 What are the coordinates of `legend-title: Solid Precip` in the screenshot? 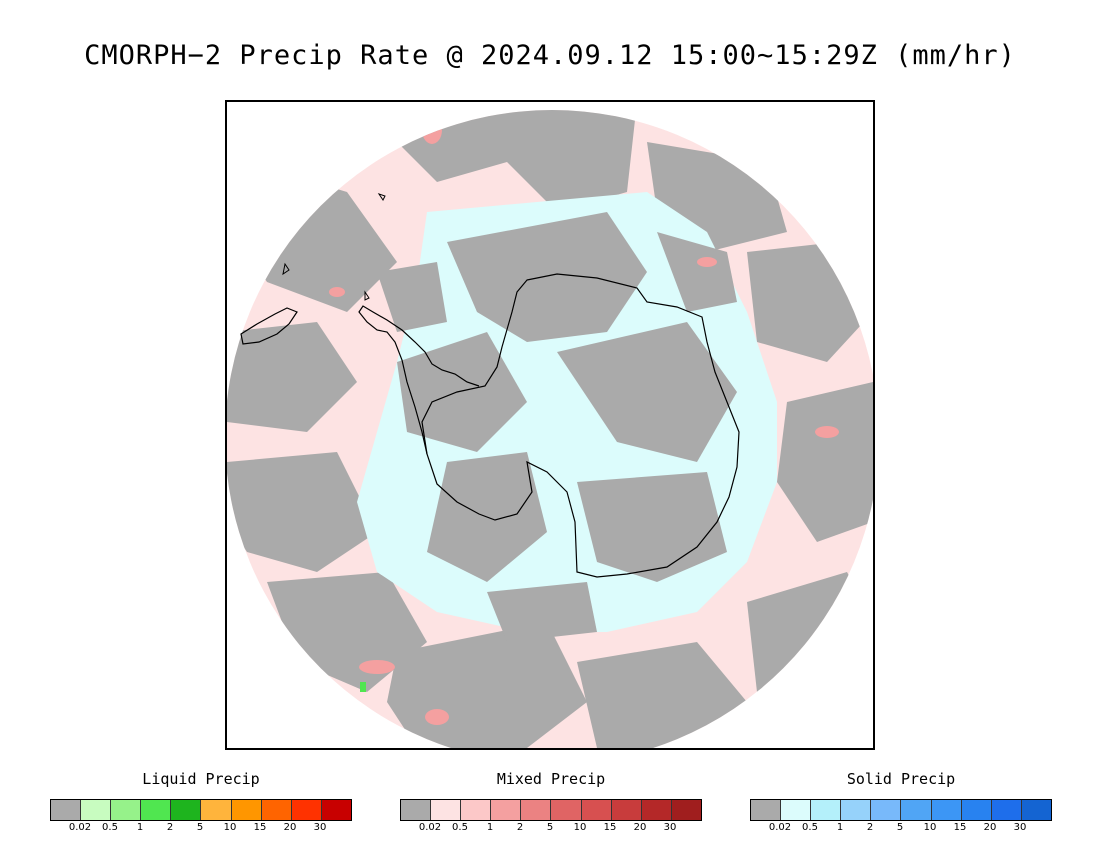 It's located at (901, 779).